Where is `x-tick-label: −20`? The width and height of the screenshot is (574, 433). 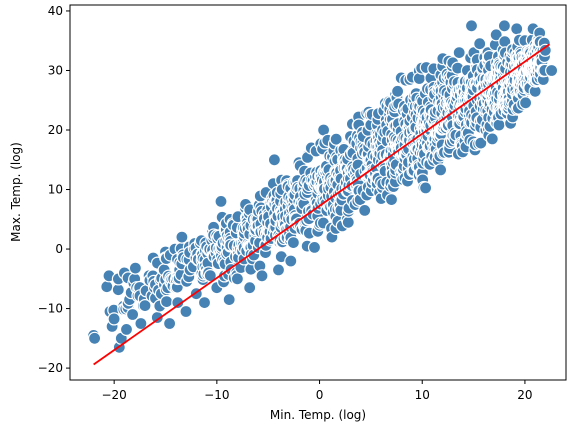 x-tick-label: −20 is located at coordinates (113, 395).